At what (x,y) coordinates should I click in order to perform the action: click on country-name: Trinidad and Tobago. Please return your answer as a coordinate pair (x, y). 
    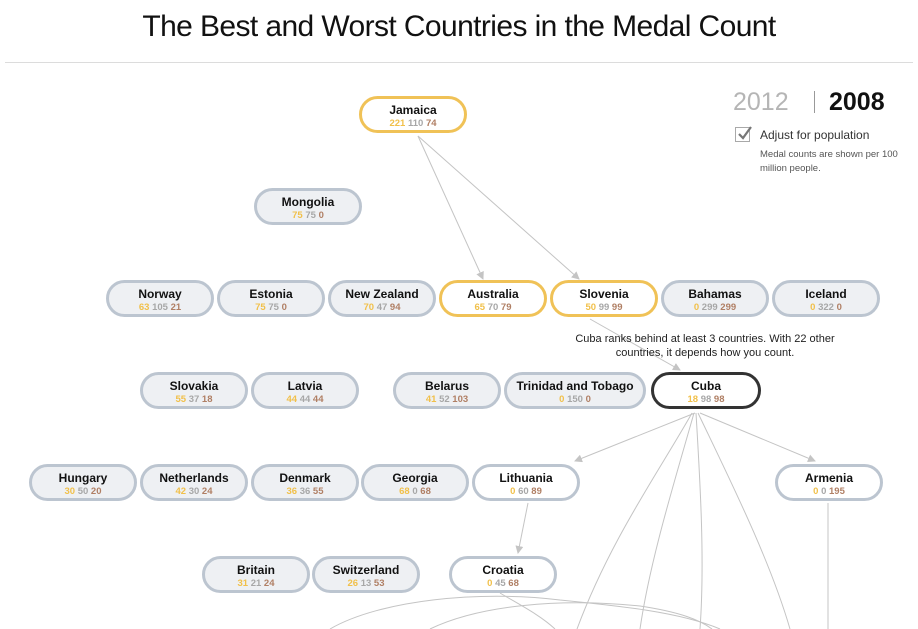
    Looking at the image, I should click on (575, 386).